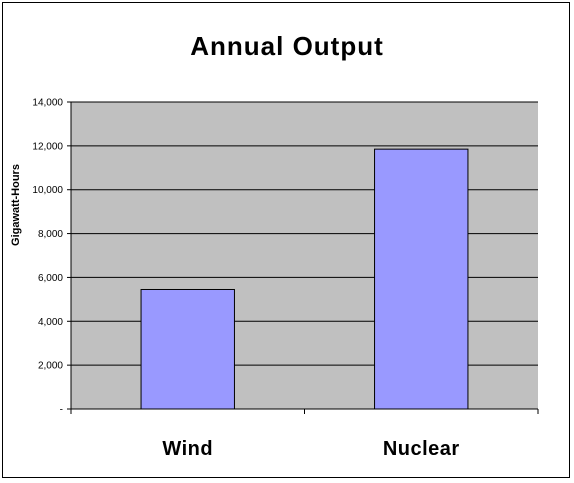  I want to click on y-tick-label: 4,000, so click(50, 322).